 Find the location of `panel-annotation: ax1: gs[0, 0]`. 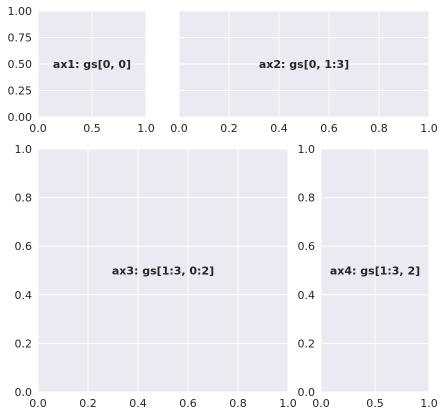

panel-annotation: ax1: gs[0, 0] is located at coordinates (92, 64).